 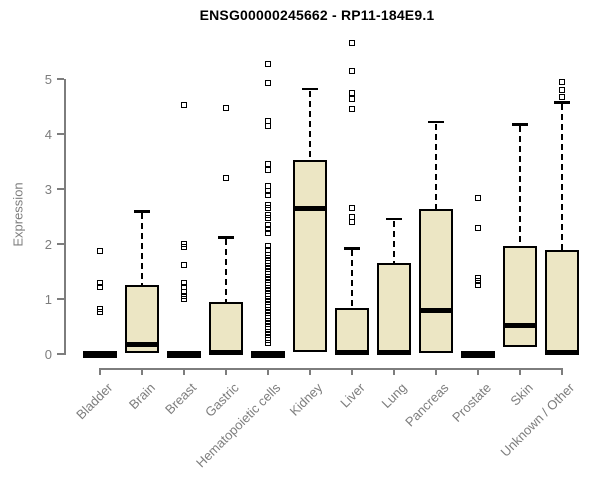 What do you see at coordinates (48, 189) in the screenshot?
I see `y-tick-label: 3` at bounding box center [48, 189].